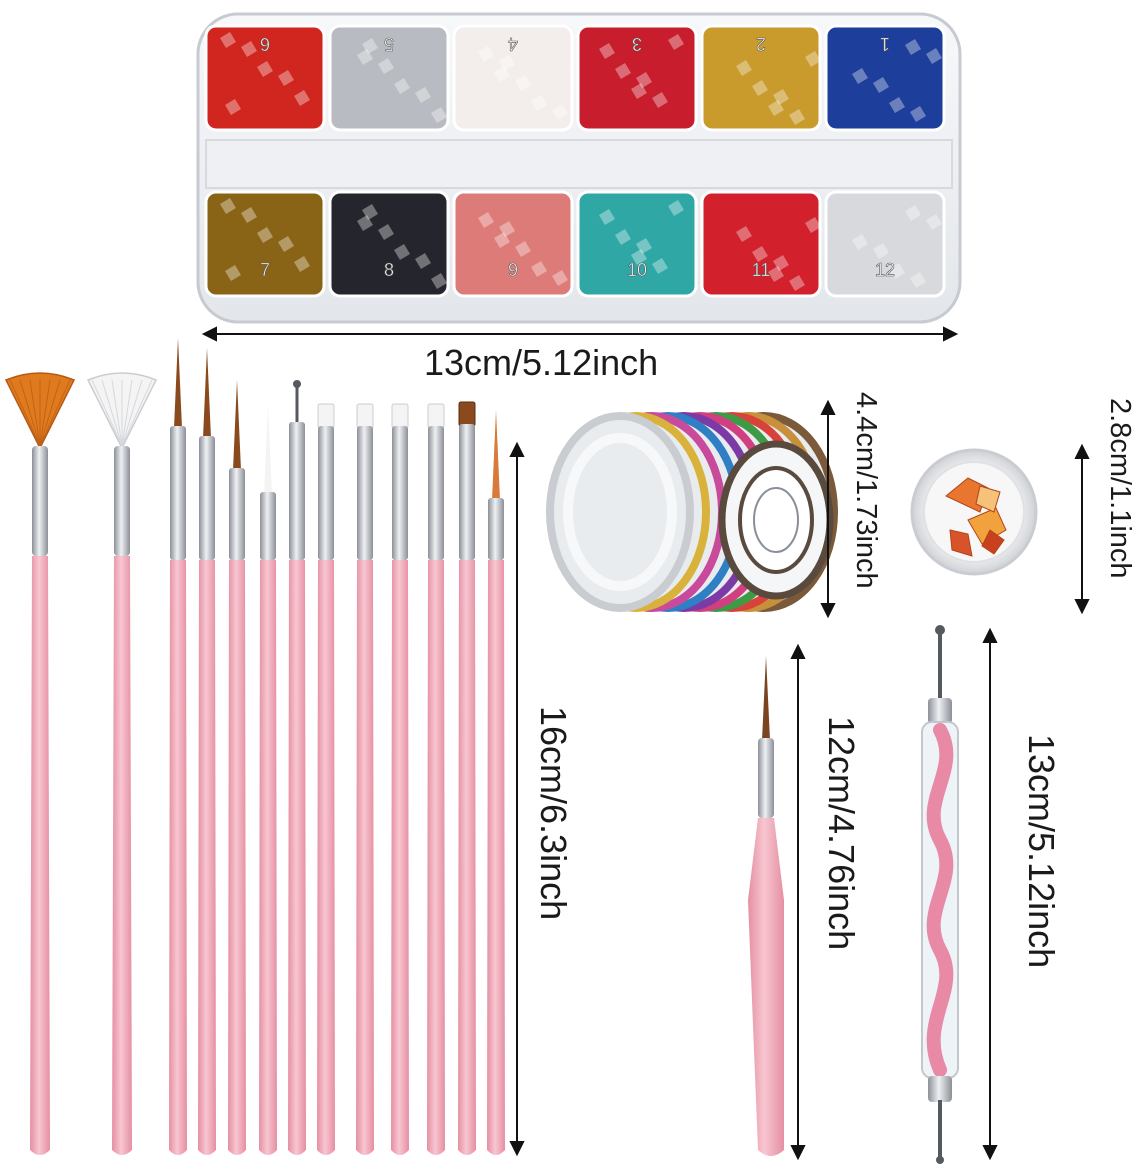 This screenshot has width=1136, height=1170. Describe the element at coordinates (389, 270) in the screenshot. I see `compartment-number: 8` at that location.